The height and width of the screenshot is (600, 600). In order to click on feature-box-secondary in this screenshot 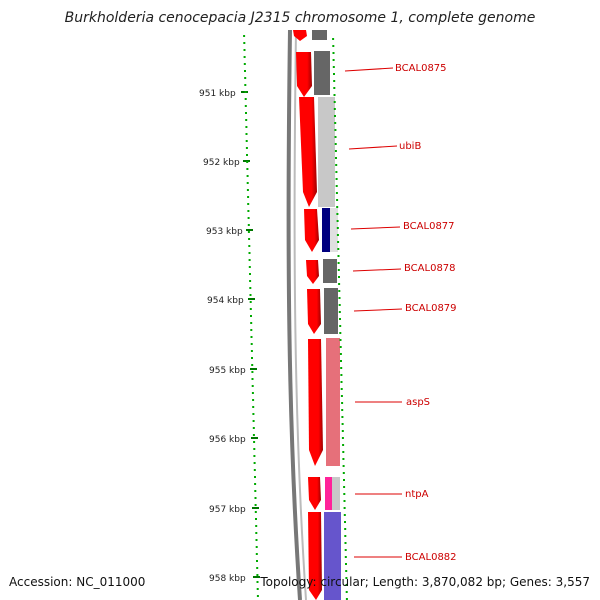, I will do `click(336, 493)`.